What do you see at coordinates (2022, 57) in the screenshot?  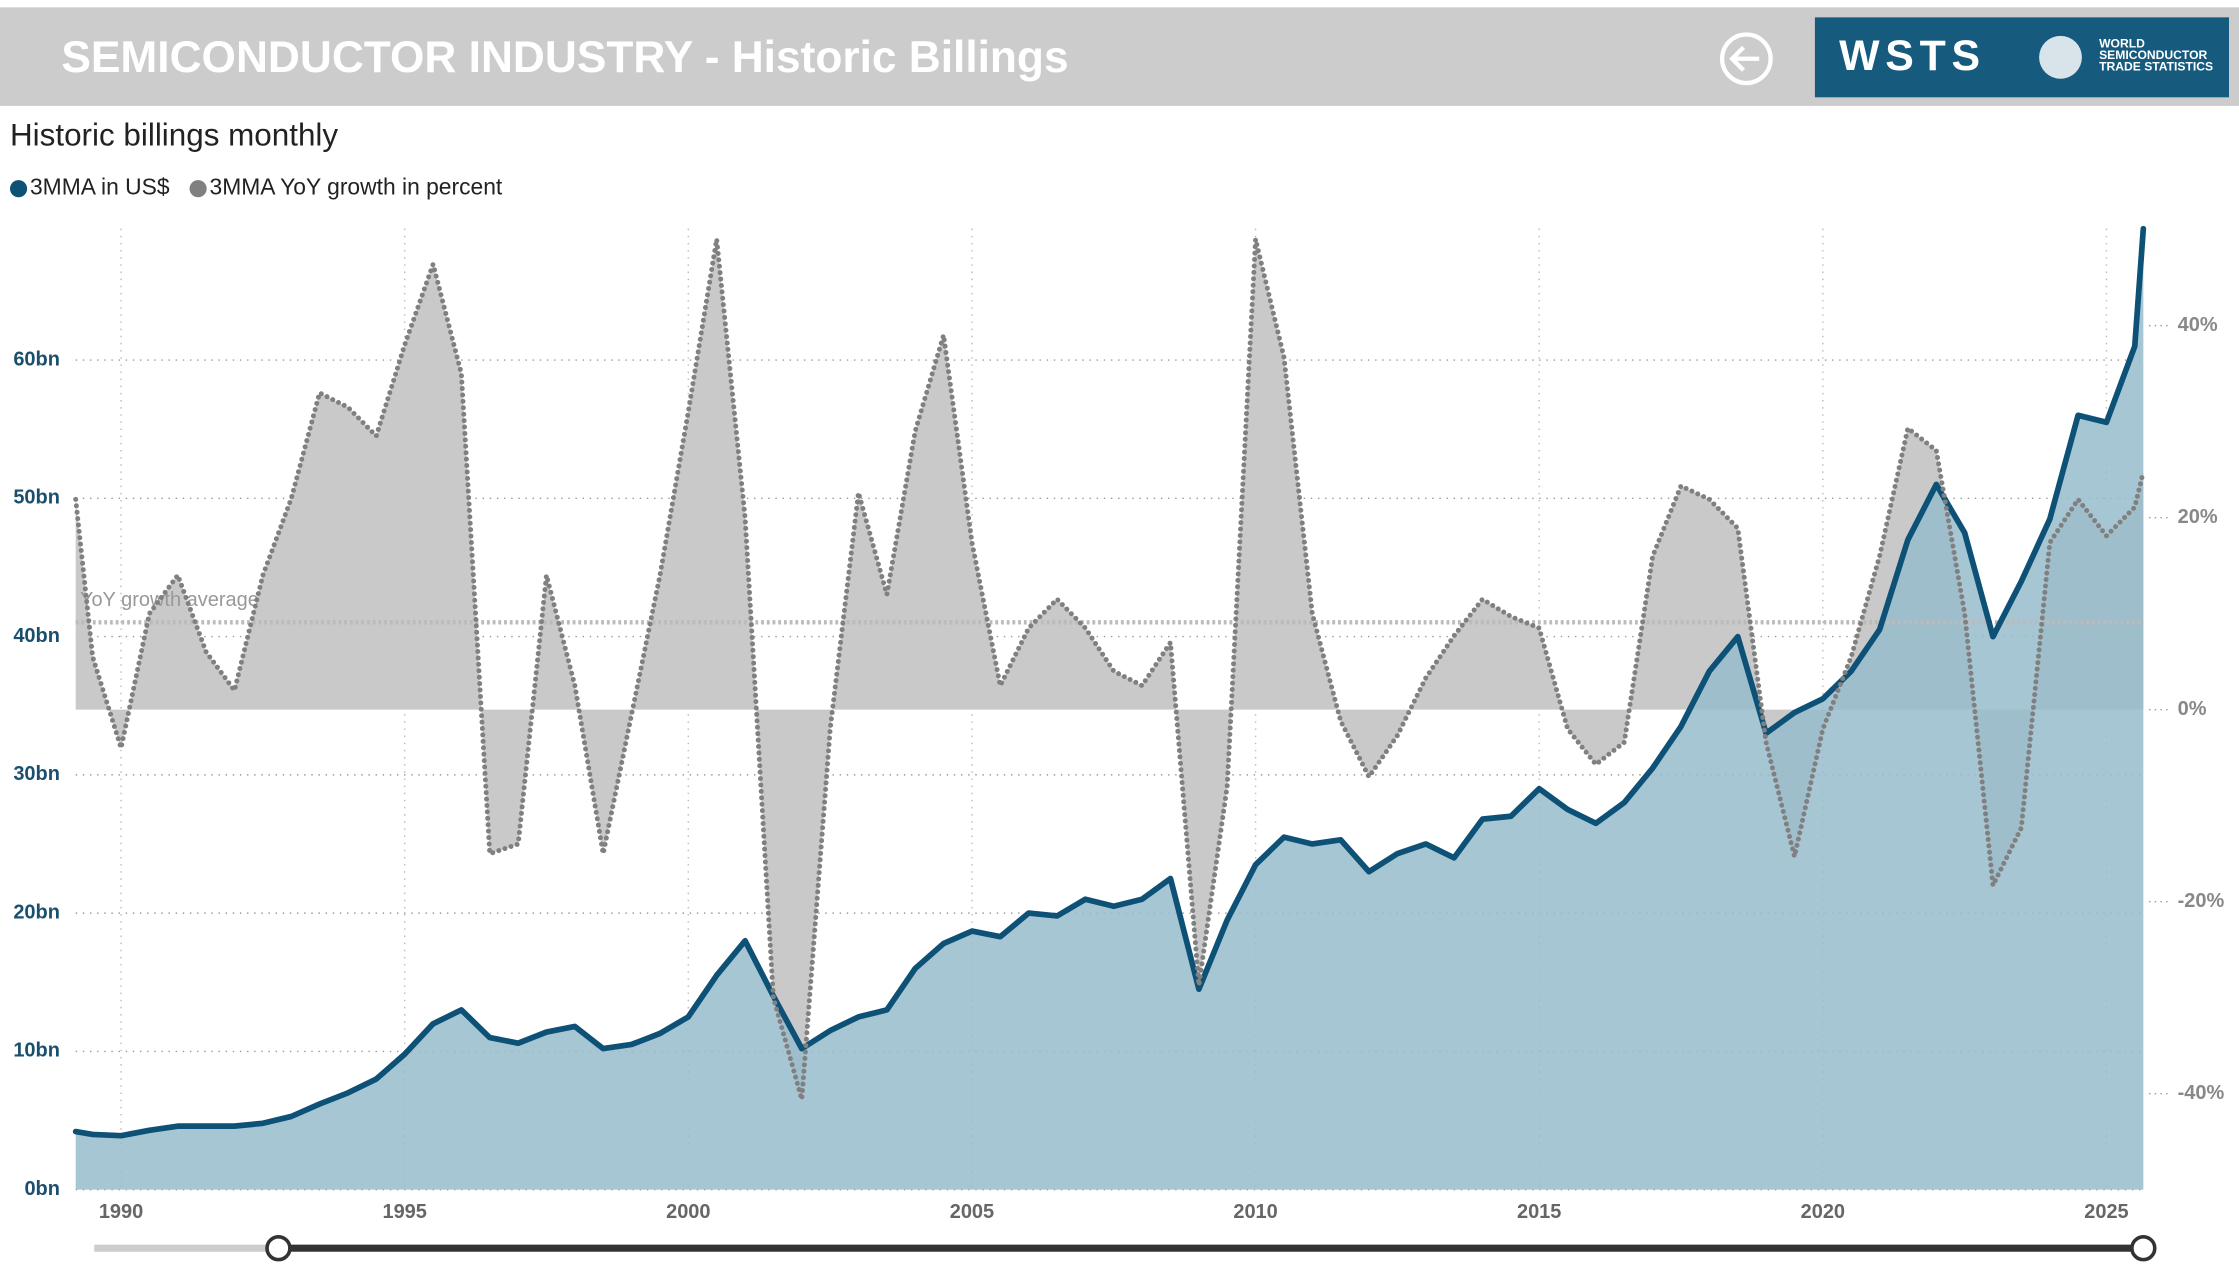 I see `logo-box` at bounding box center [2022, 57].